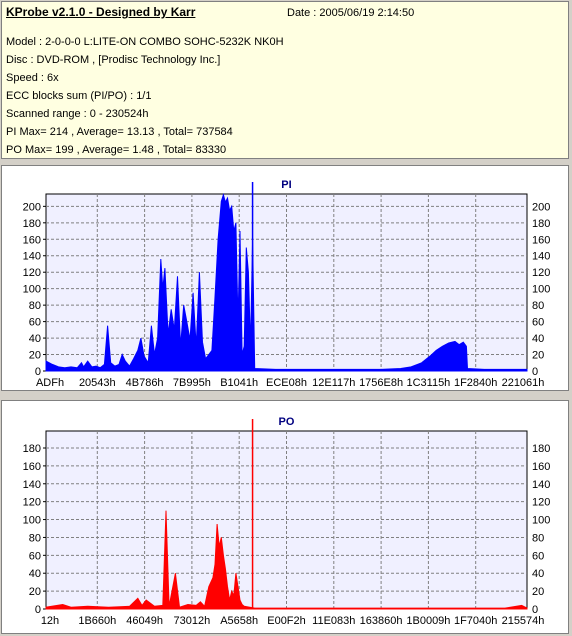 This screenshot has width=572, height=636. What do you see at coordinates (101, 12) in the screenshot?
I see `app-title: KProbe v2.1.0 - Designed by Karr` at bounding box center [101, 12].